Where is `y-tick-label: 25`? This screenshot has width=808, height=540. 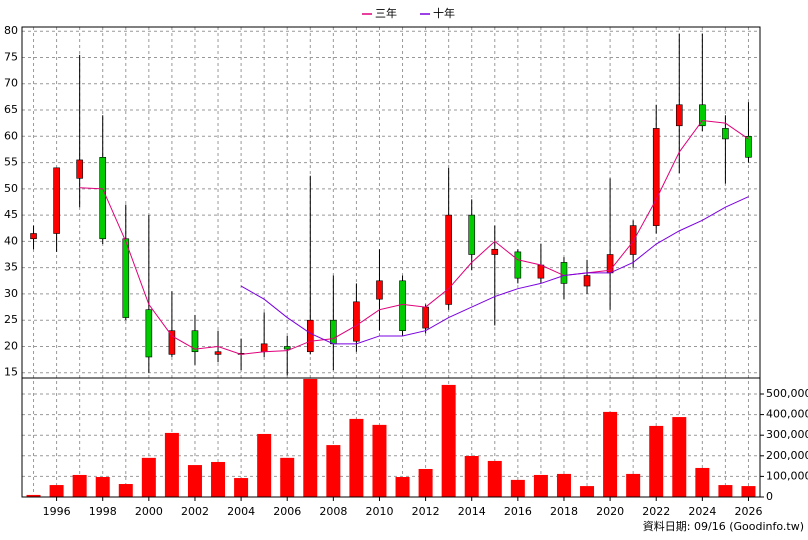
y-tick-label: 25 is located at coordinates (11, 319).